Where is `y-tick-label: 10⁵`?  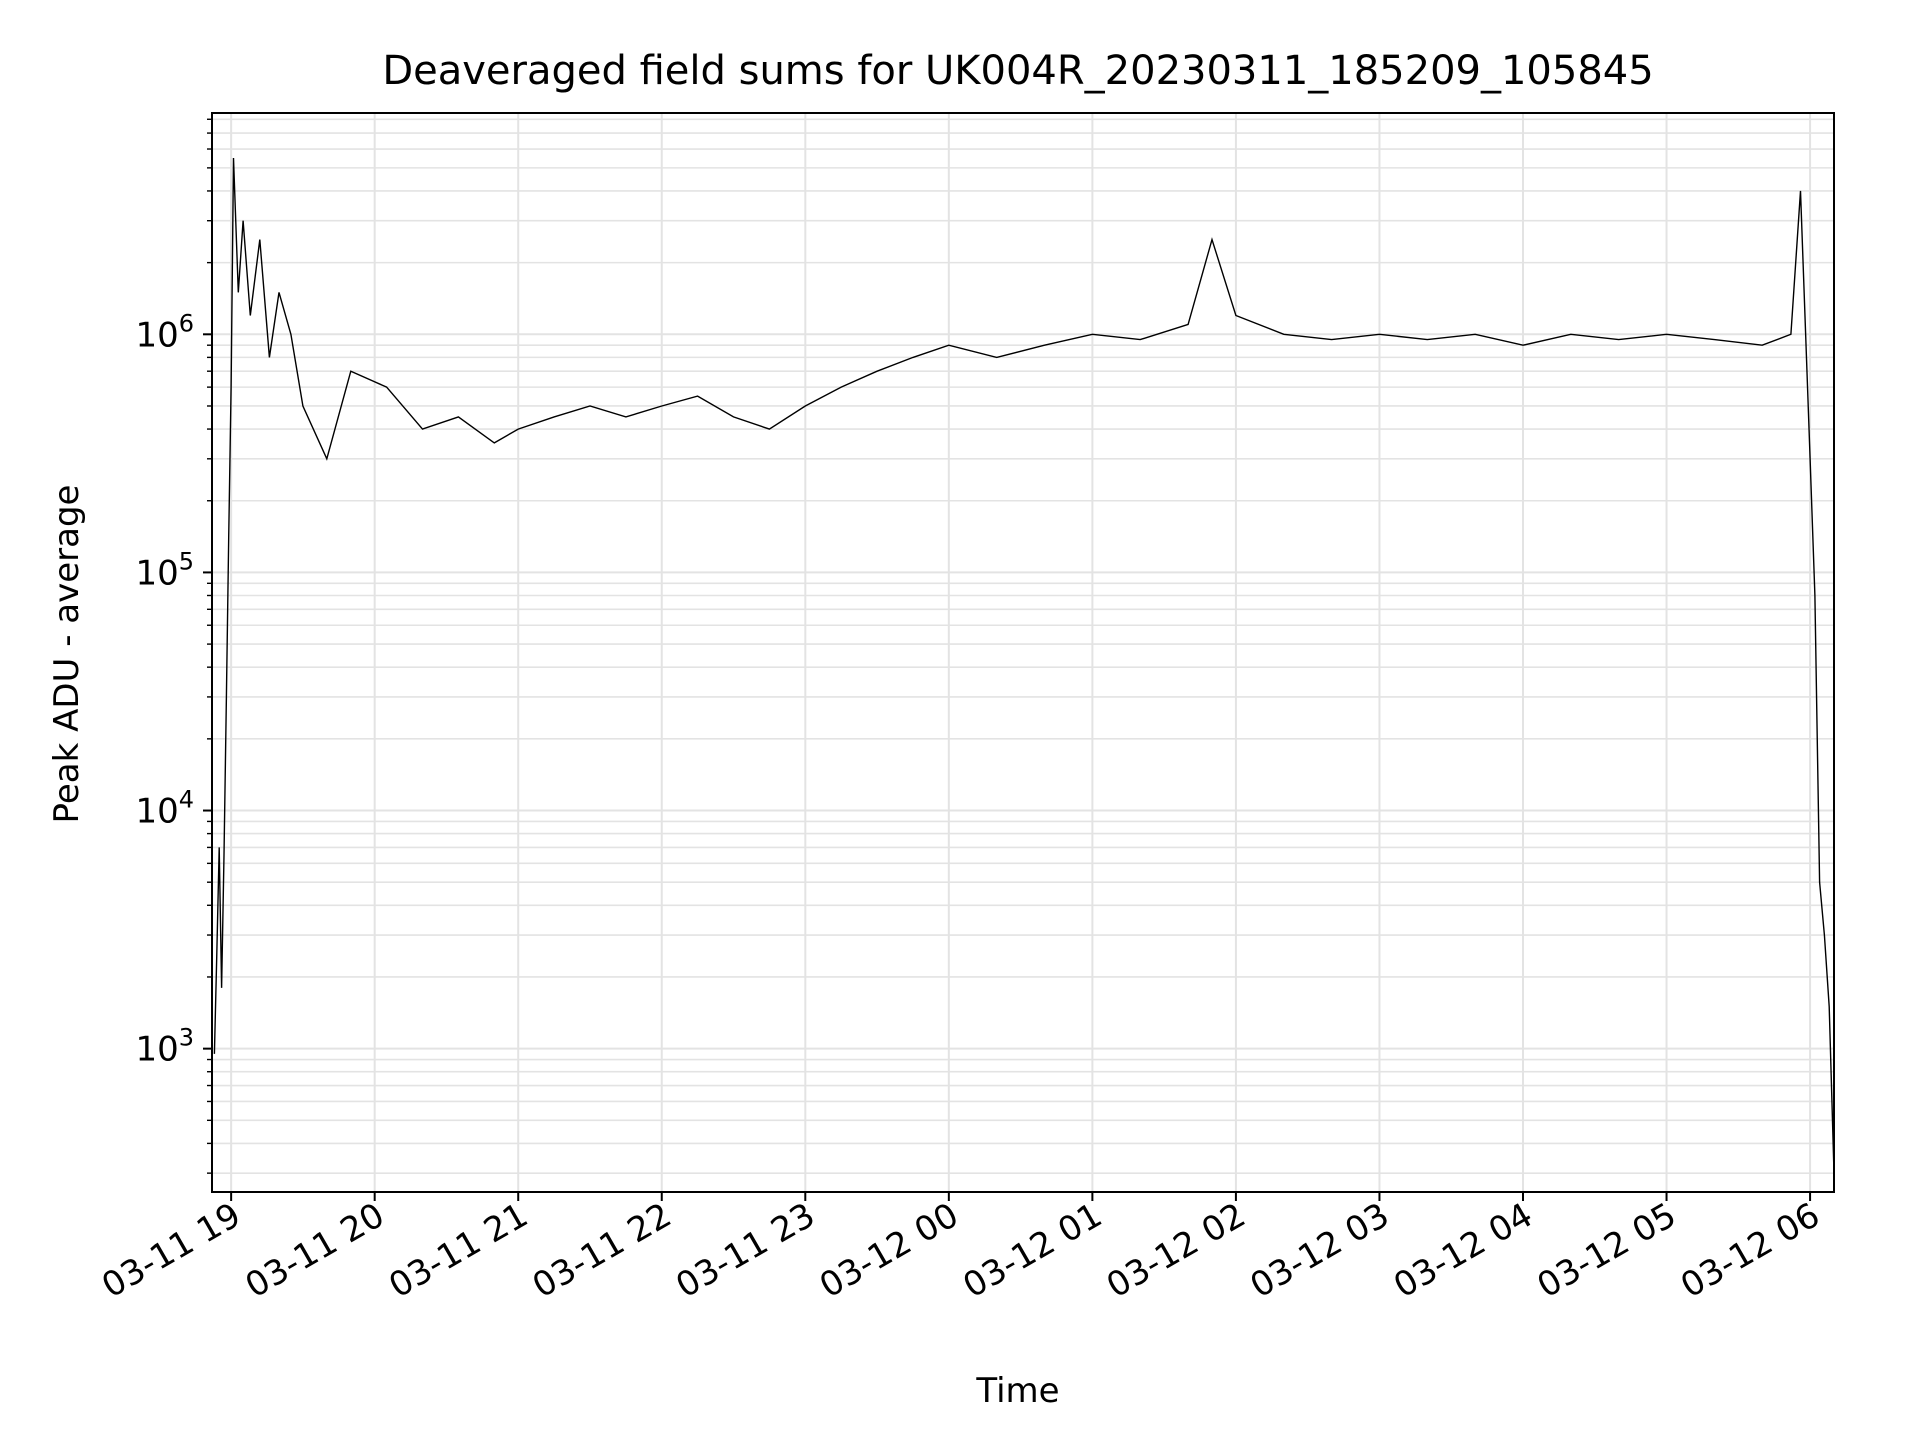
y-tick-label: 10⁵ is located at coordinates (164, 570).